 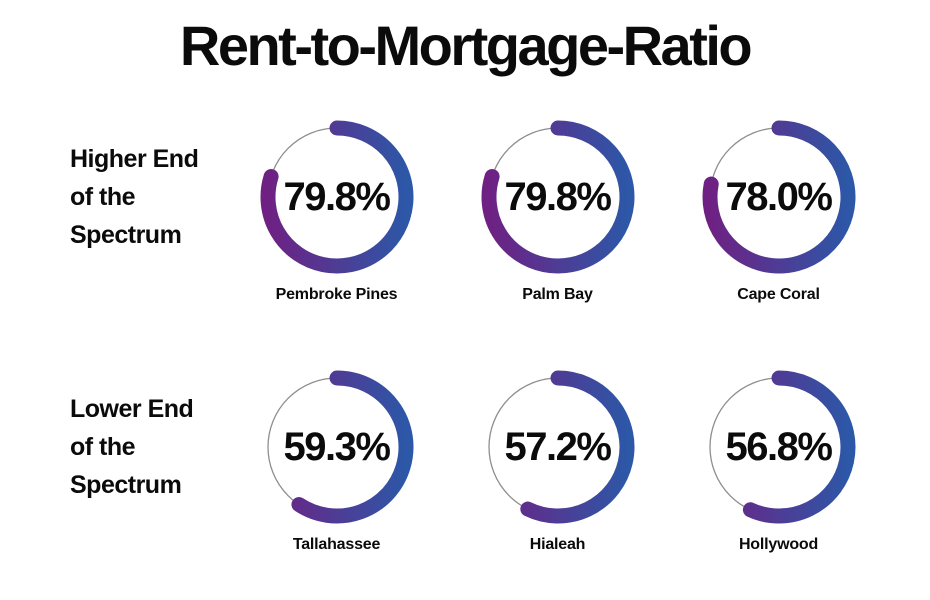 I want to click on gauge-hollywood: 56.8% Hollywood, so click(x=778, y=458).